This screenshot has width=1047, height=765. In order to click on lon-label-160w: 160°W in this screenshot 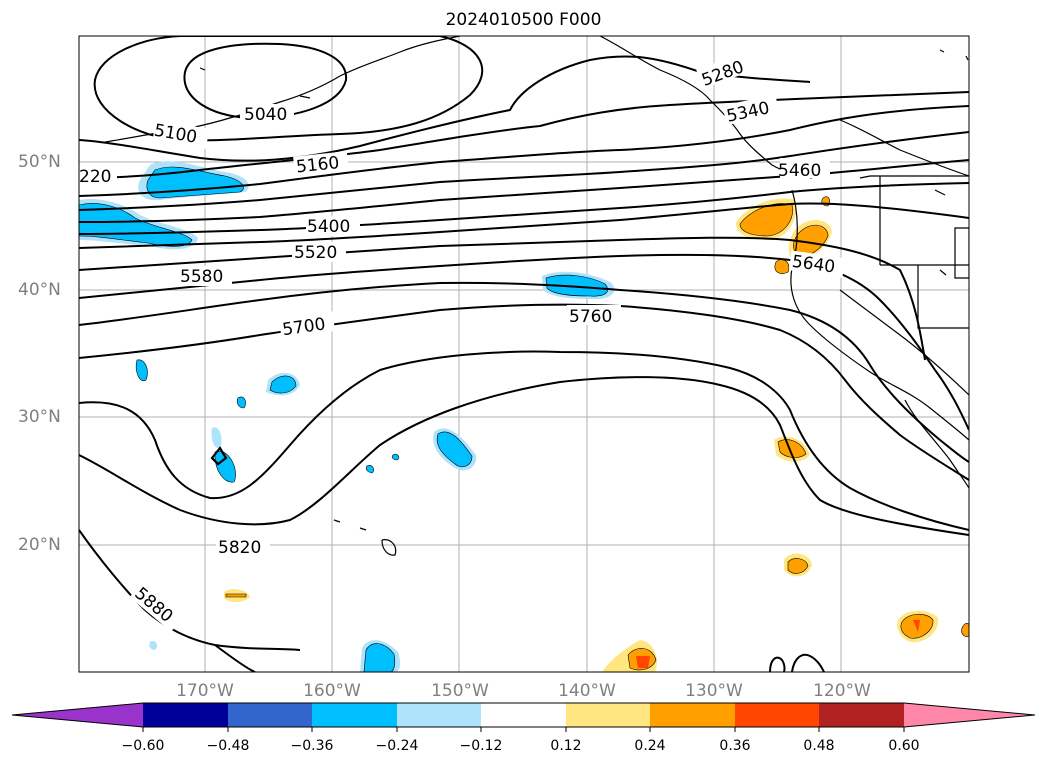, I will do `click(332, 691)`.